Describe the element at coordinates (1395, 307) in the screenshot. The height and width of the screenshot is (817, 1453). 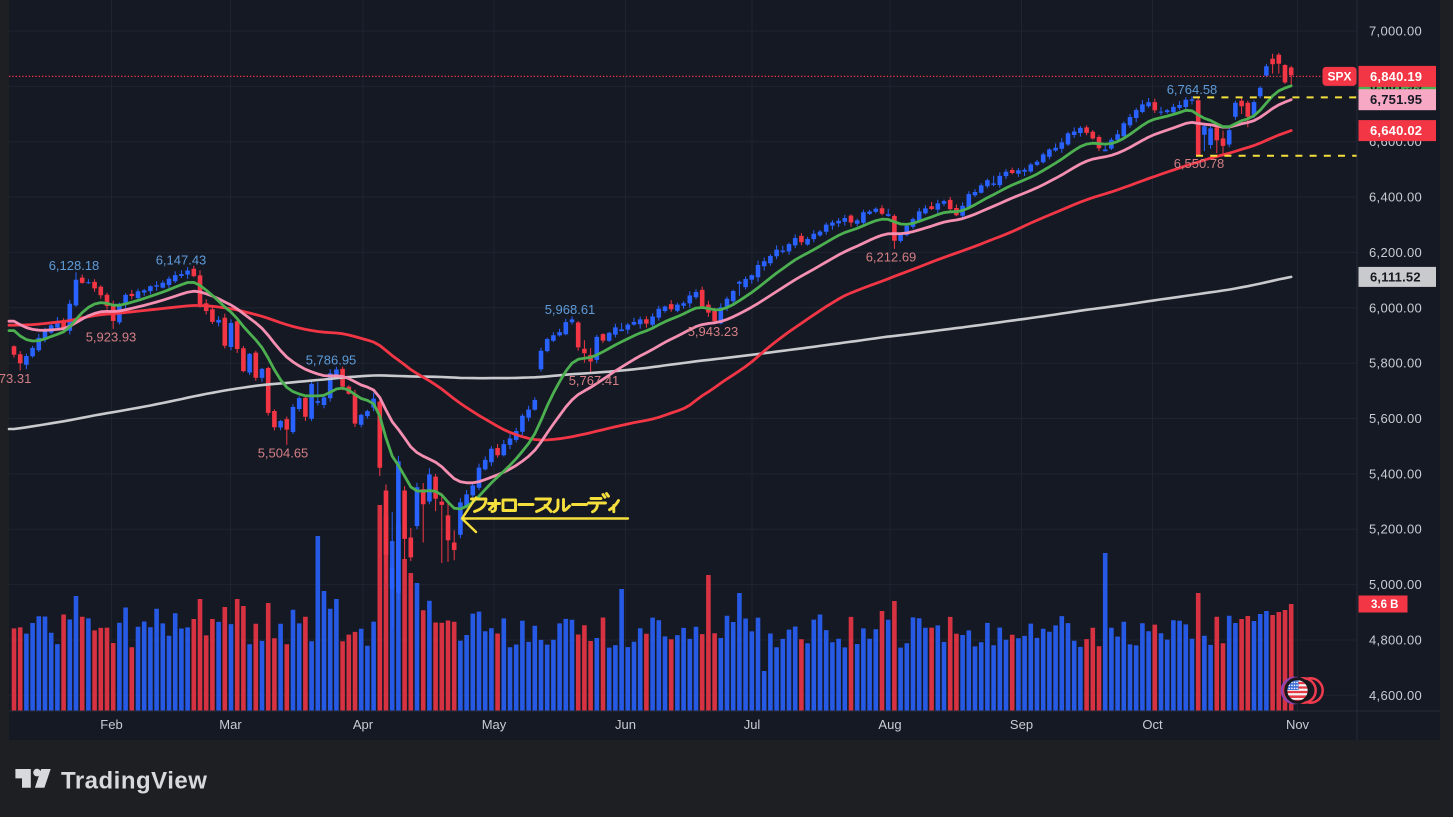
I see `svg-text: 6,000.00` at that location.